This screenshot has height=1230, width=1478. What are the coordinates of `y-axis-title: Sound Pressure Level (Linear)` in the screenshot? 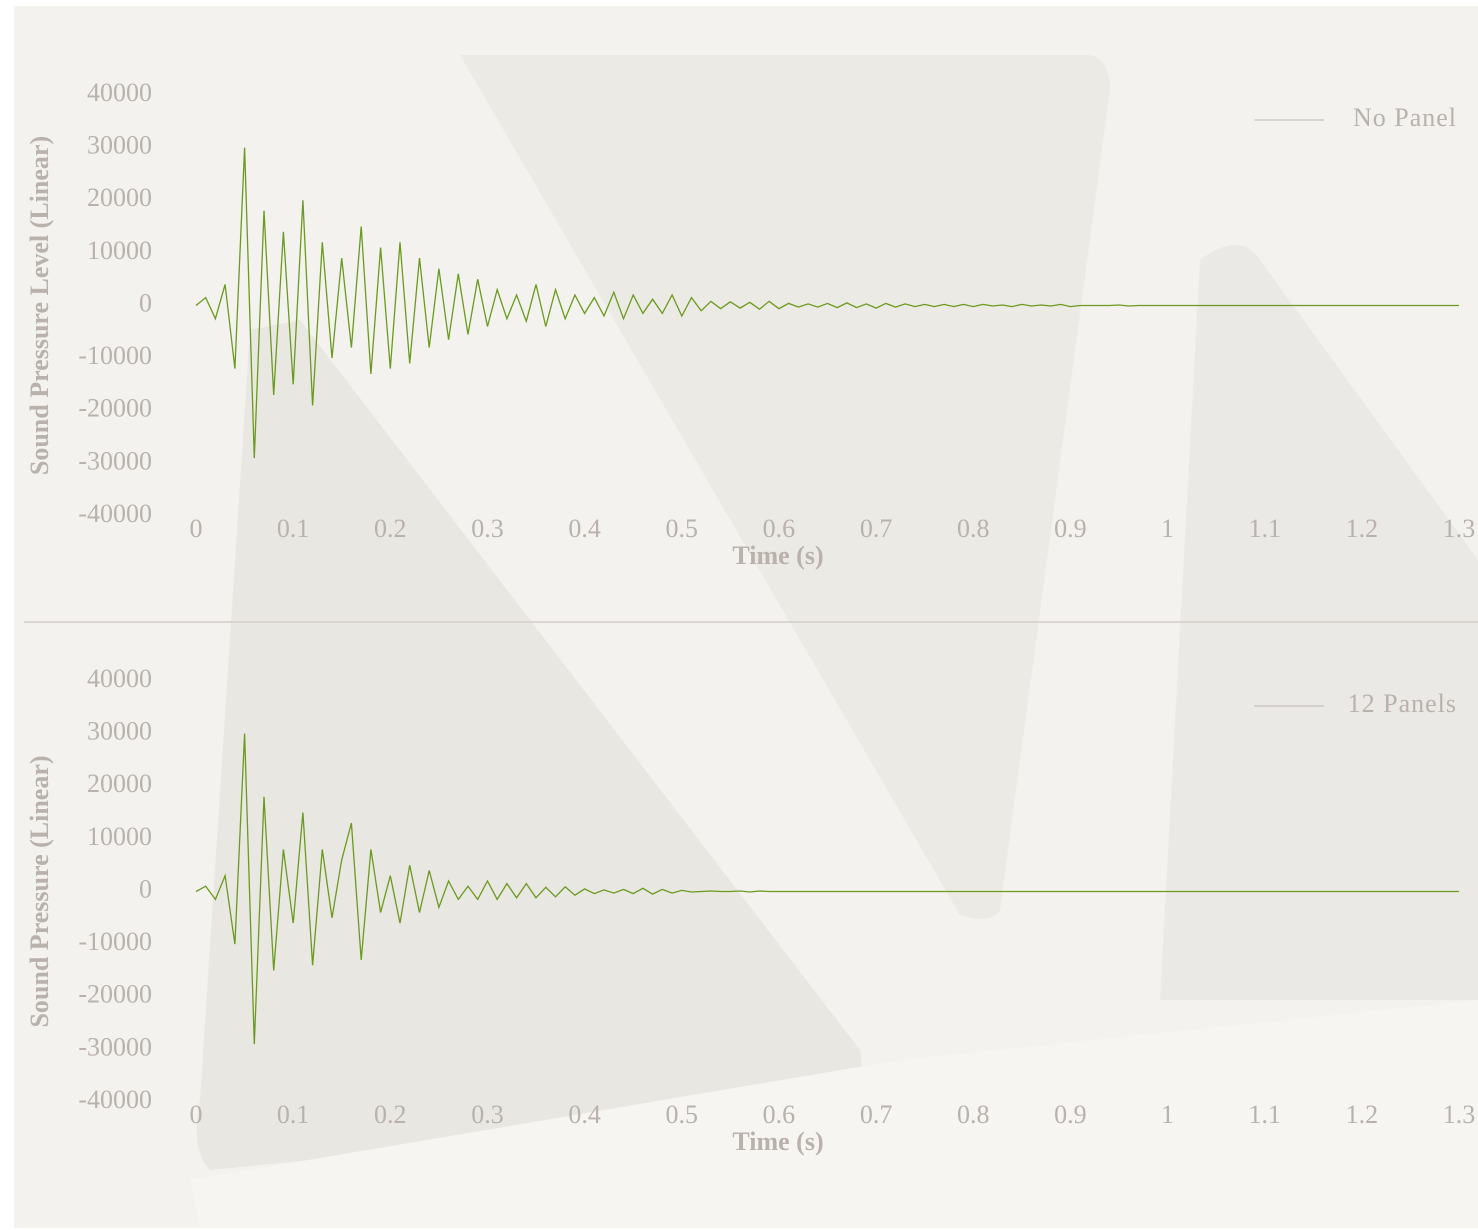 It's located at (39, 305).